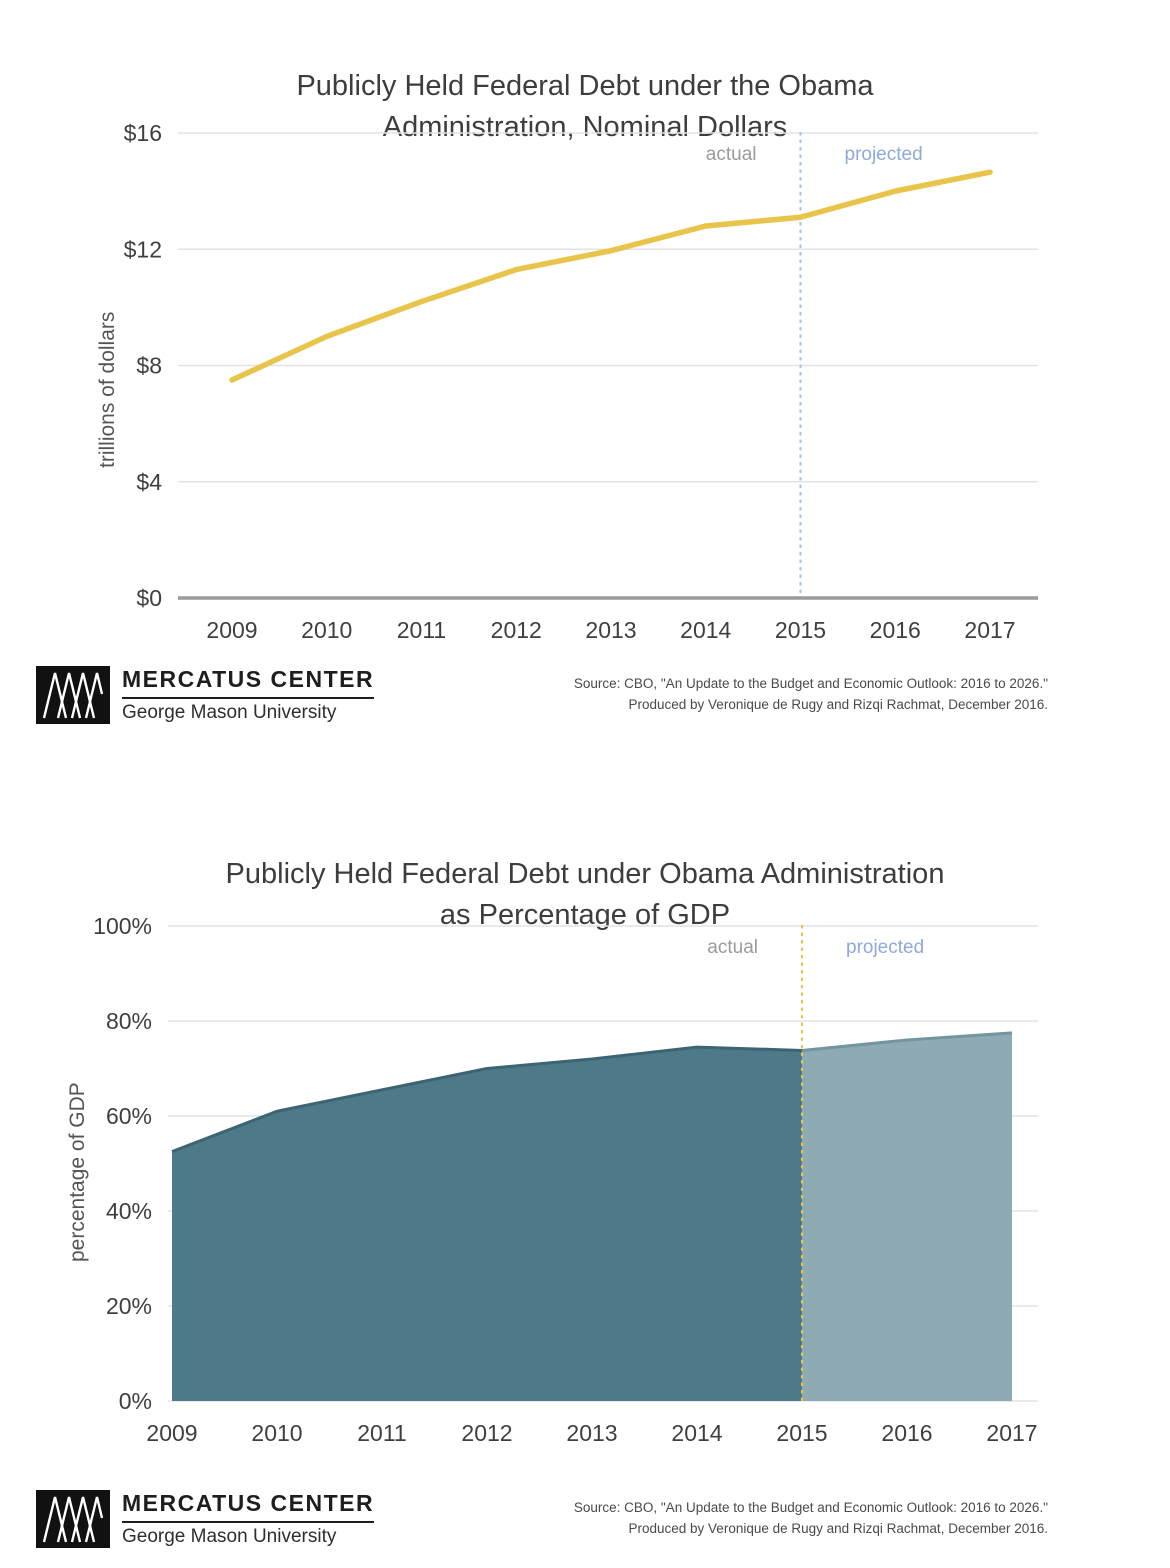 Image resolution: width=1170 pixels, height=1568 pixels. What do you see at coordinates (129, 1306) in the screenshot?
I see `svg-text: 20%` at bounding box center [129, 1306].